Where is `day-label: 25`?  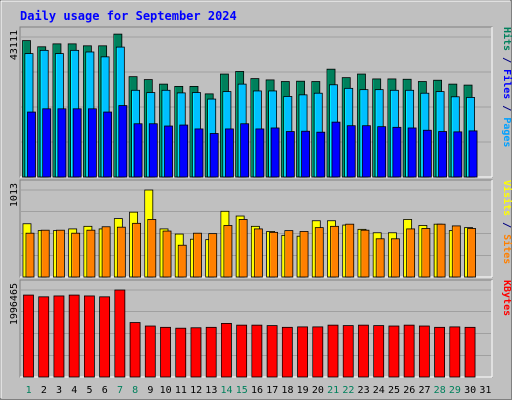
day-label: 25 is located at coordinates (394, 390).